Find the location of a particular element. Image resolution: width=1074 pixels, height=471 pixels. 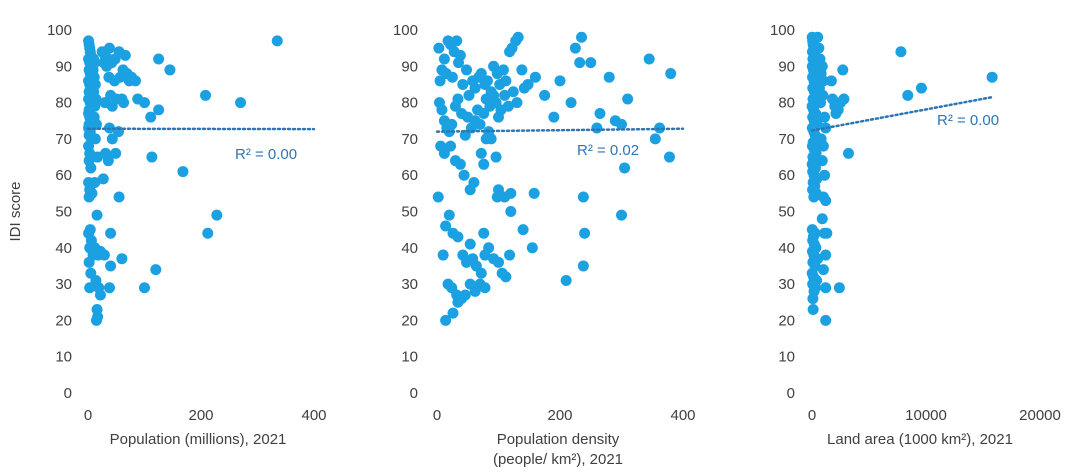

x-tick-label: 400 is located at coordinates (682, 415).